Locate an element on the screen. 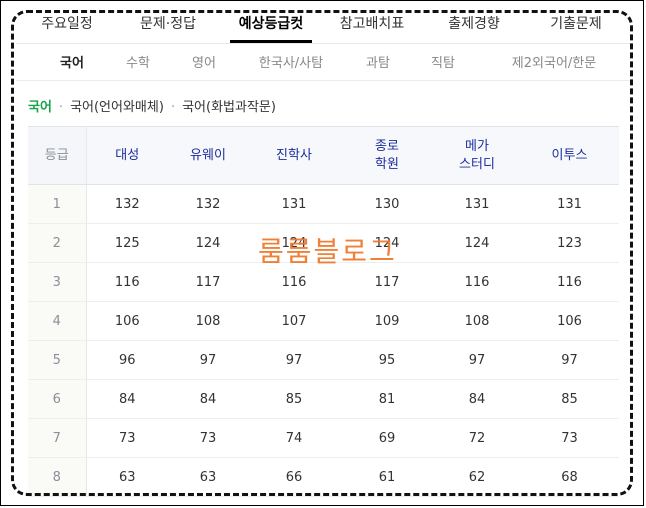 Image resolution: width=646 pixels, height=508 pixels. grade-cell: 7 is located at coordinates (57, 438).